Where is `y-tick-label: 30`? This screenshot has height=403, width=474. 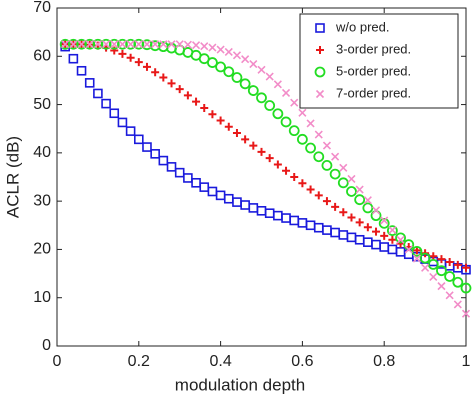
y-tick-label: 30 is located at coordinates (42, 200).